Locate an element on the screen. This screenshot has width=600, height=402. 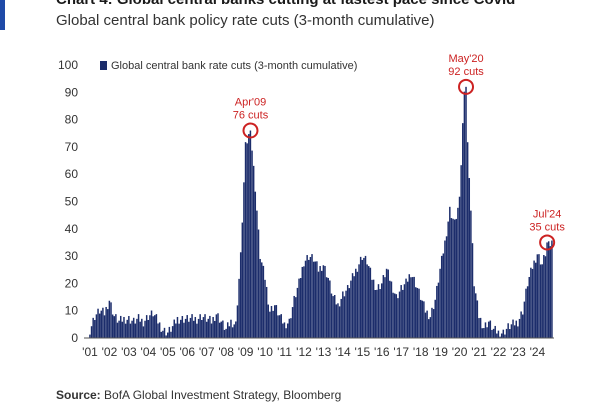
legend-swatch is located at coordinates (103, 65).